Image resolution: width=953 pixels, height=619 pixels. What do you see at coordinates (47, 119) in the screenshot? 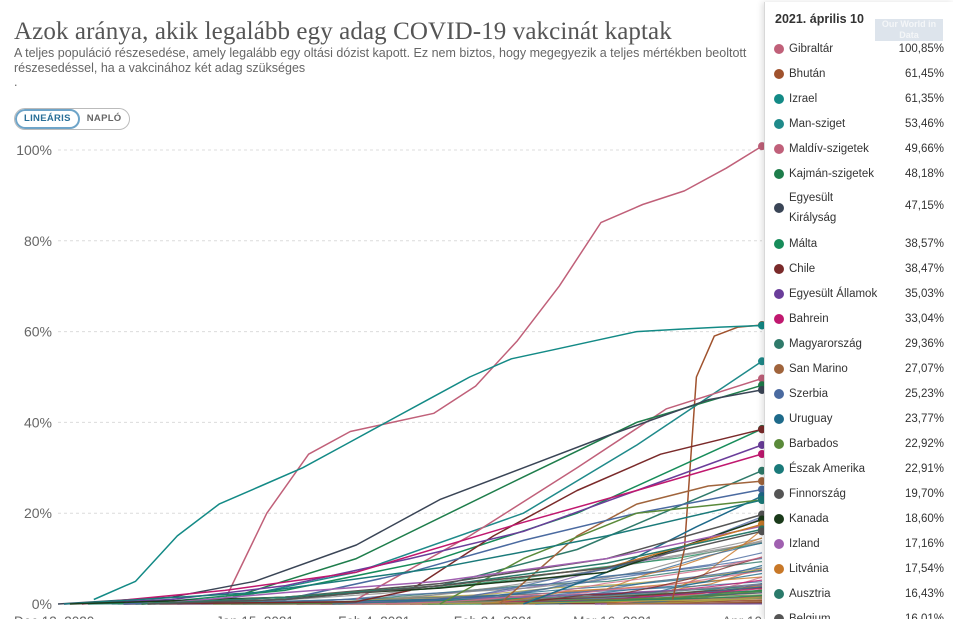
I see `linear-scale-button: LINEÁRIS` at bounding box center [47, 119].